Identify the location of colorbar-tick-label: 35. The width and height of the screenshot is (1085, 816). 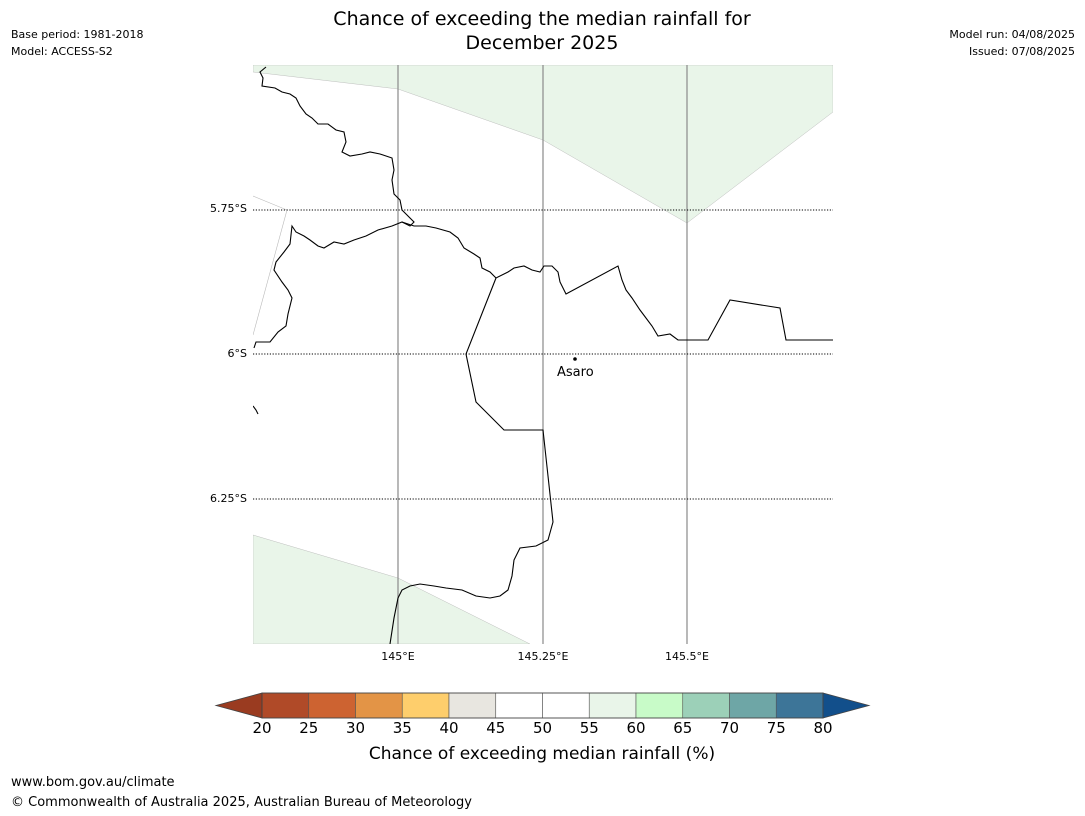
(402, 728).